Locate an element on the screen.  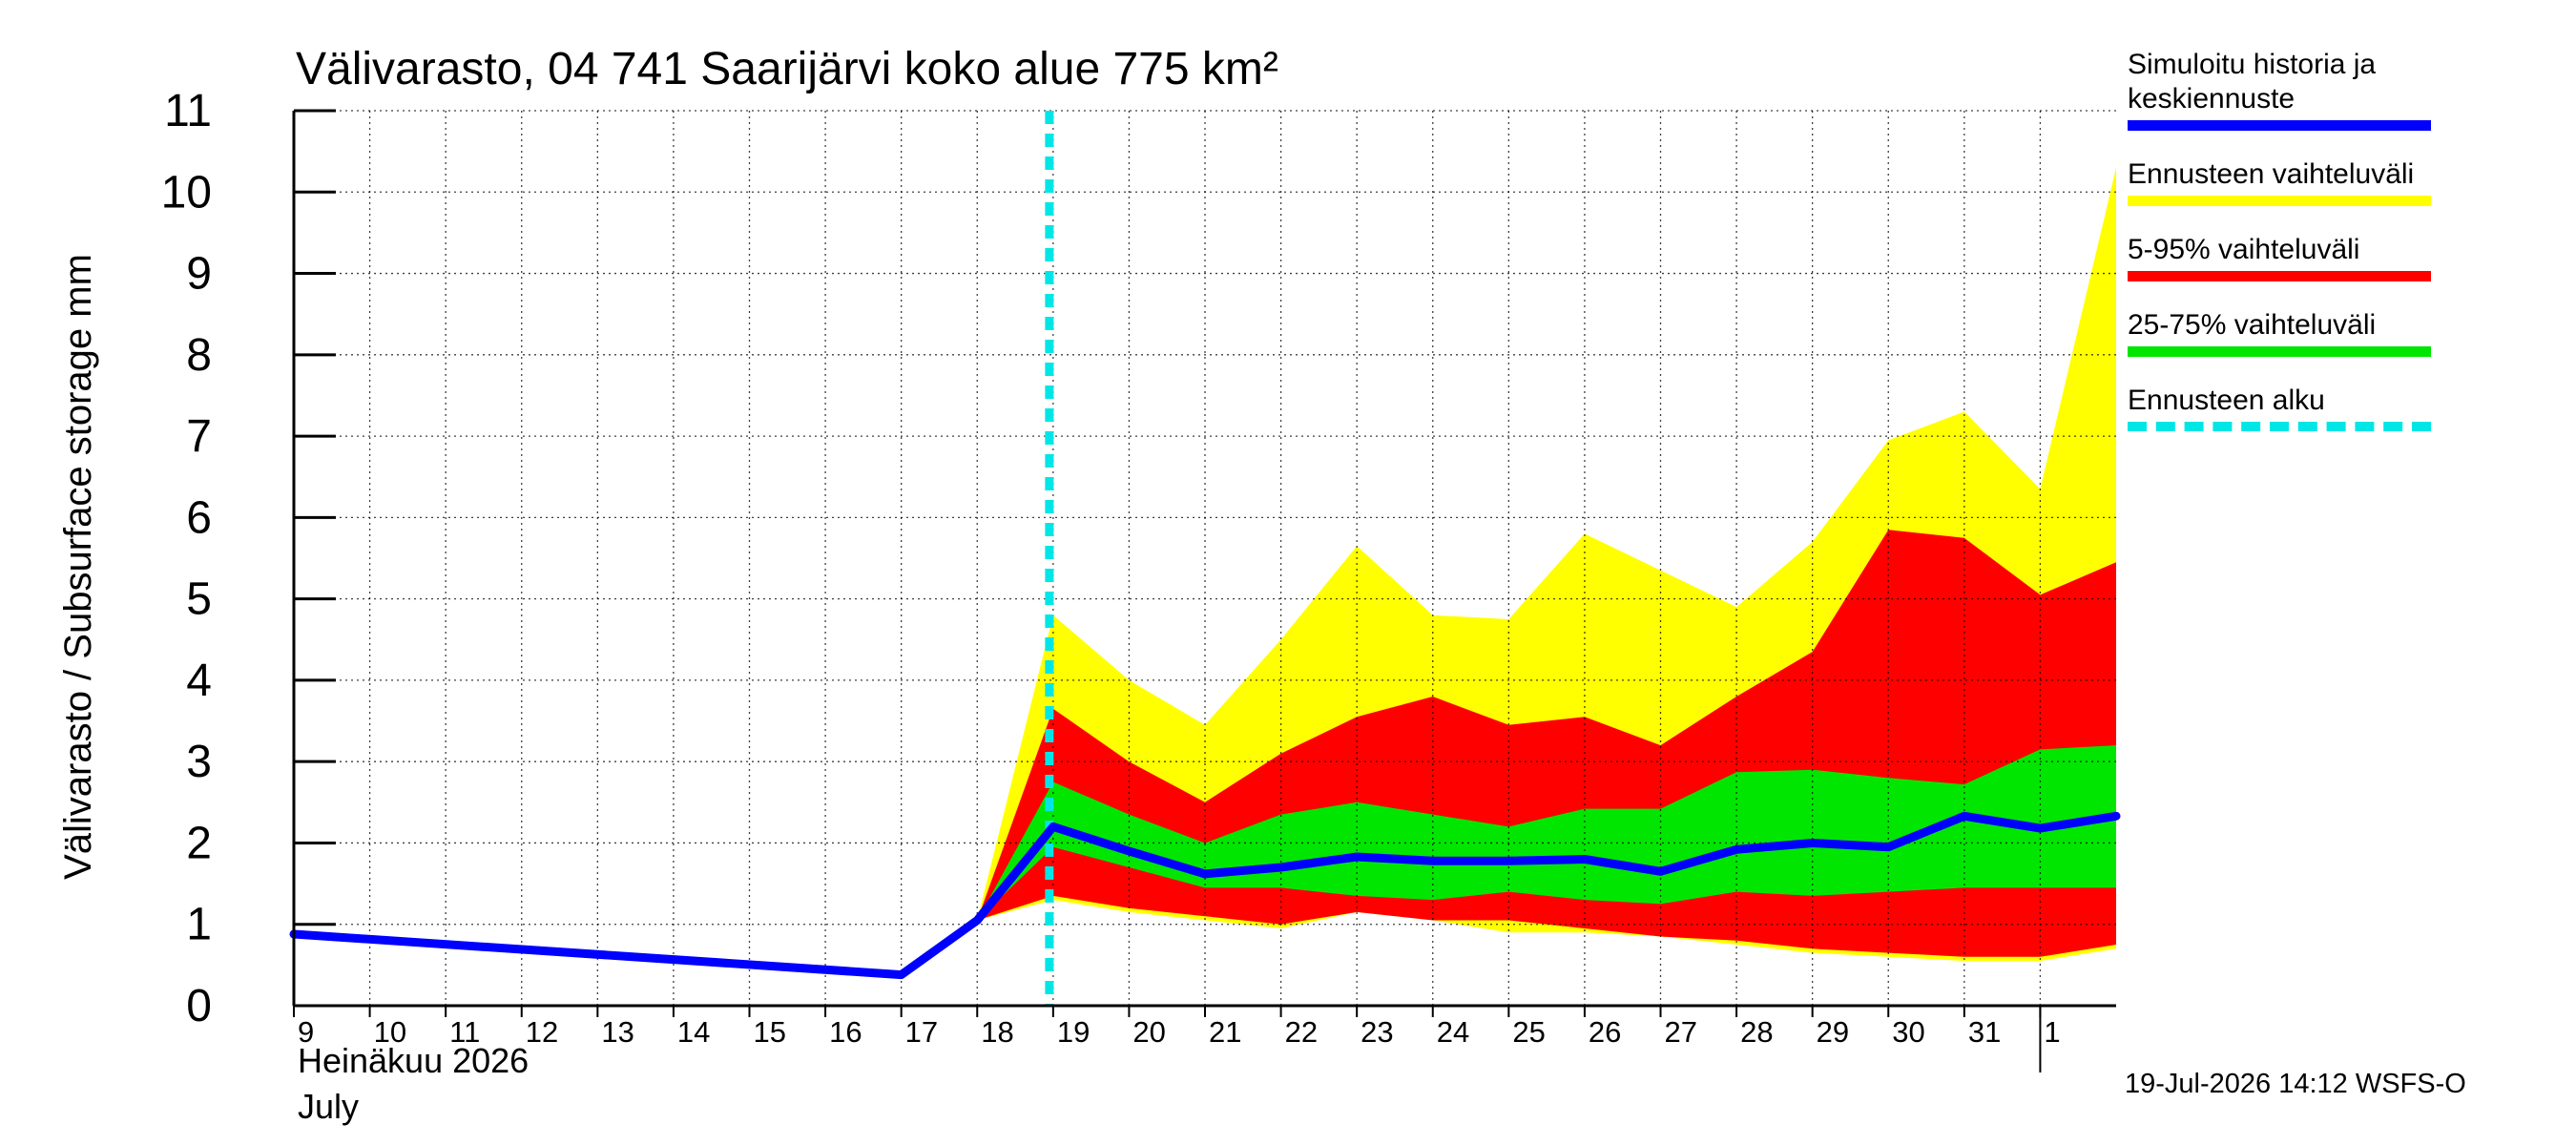
x-axis-month-fi: Heinäkuu 2026 is located at coordinates (413, 1060).